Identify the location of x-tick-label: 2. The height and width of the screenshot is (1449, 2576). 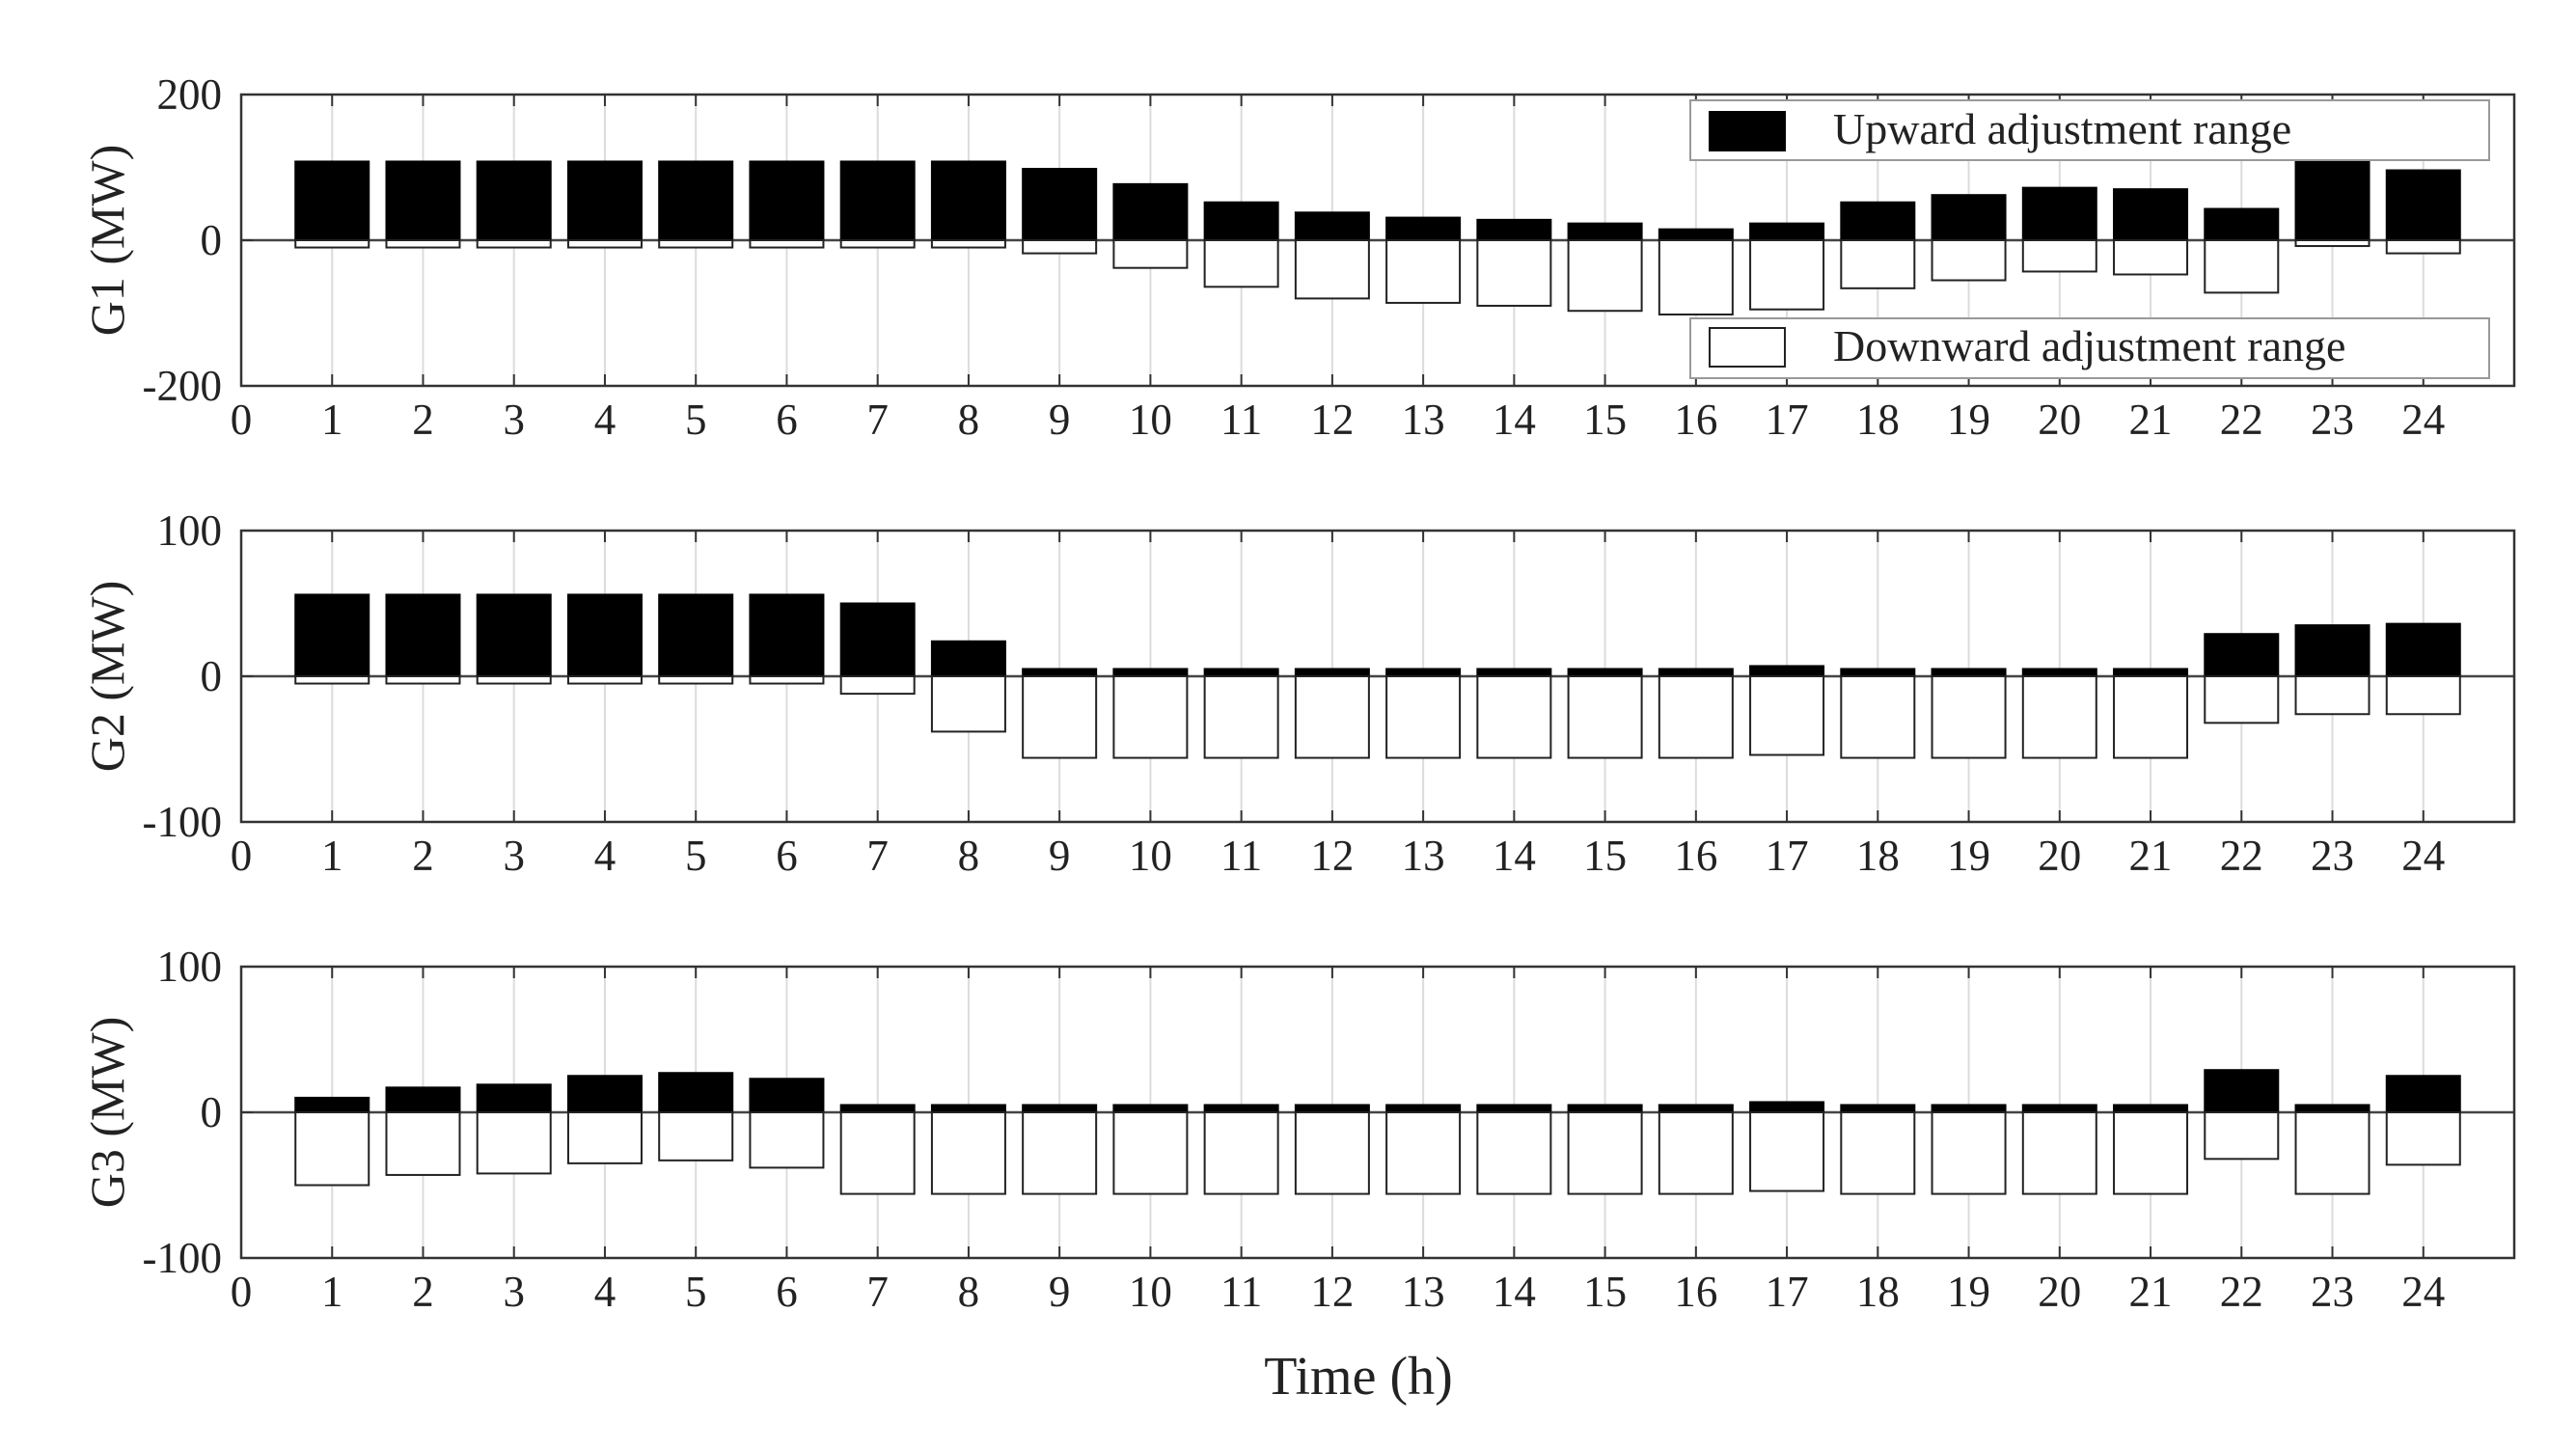
(423, 856).